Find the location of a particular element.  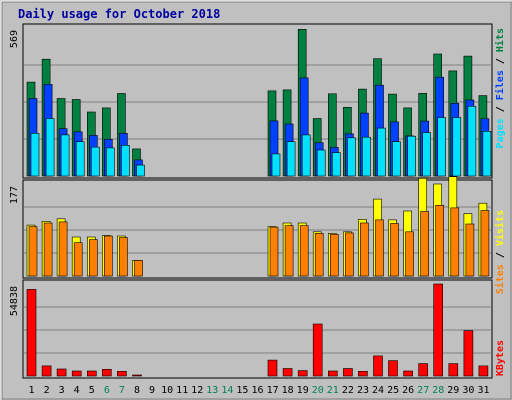

legend-entry: Visits is located at coordinates (500, 228).